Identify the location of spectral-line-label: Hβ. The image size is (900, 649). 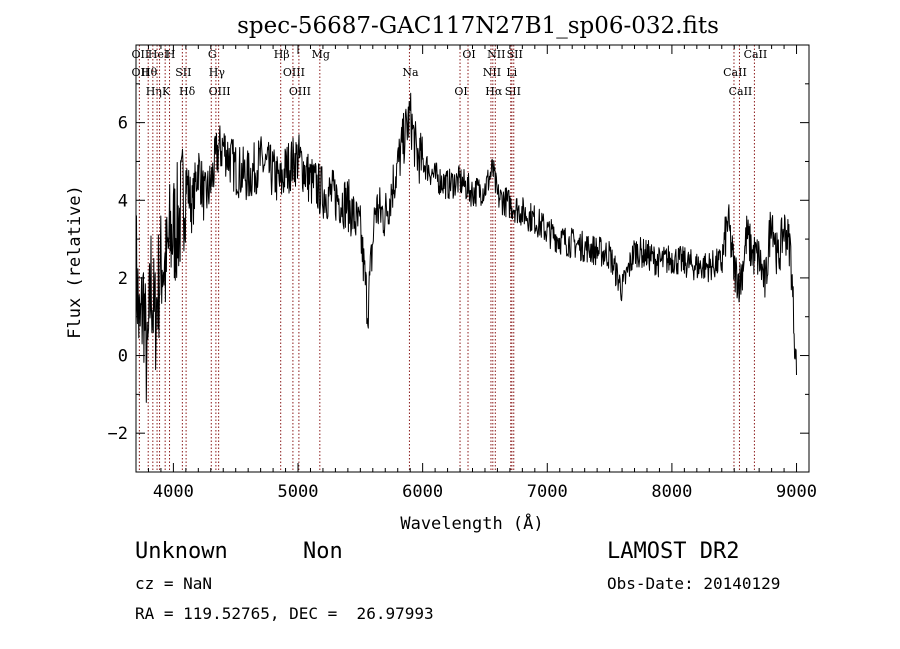
(282, 54).